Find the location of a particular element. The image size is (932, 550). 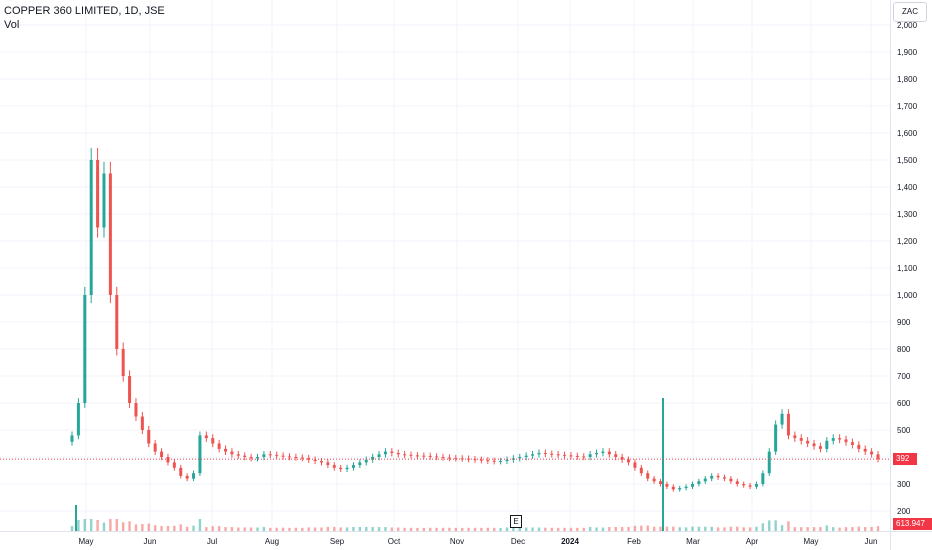

x-tick-label: May is located at coordinates (85, 541).